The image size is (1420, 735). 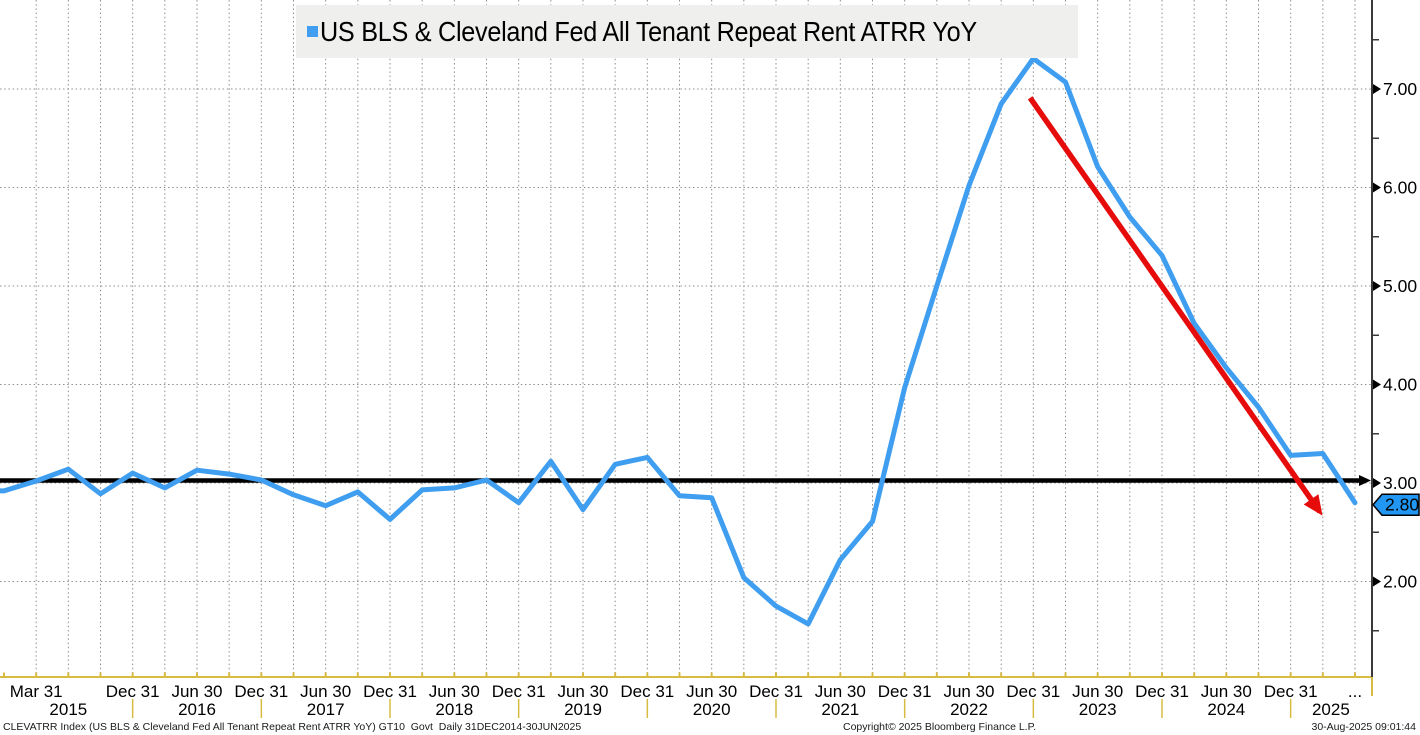 What do you see at coordinates (36, 691) in the screenshot?
I see `x-axis-tick-label: Mar 31` at bounding box center [36, 691].